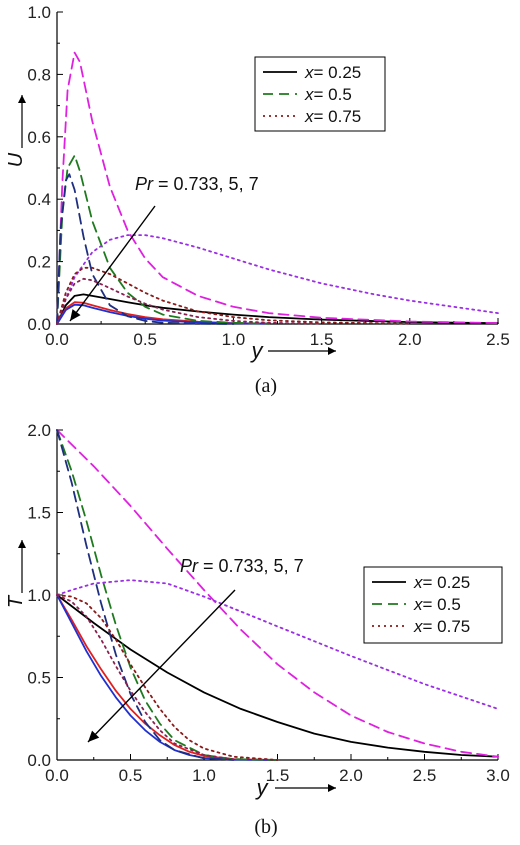  I want to click on y-tick-label: 0.5, so click(39, 678).